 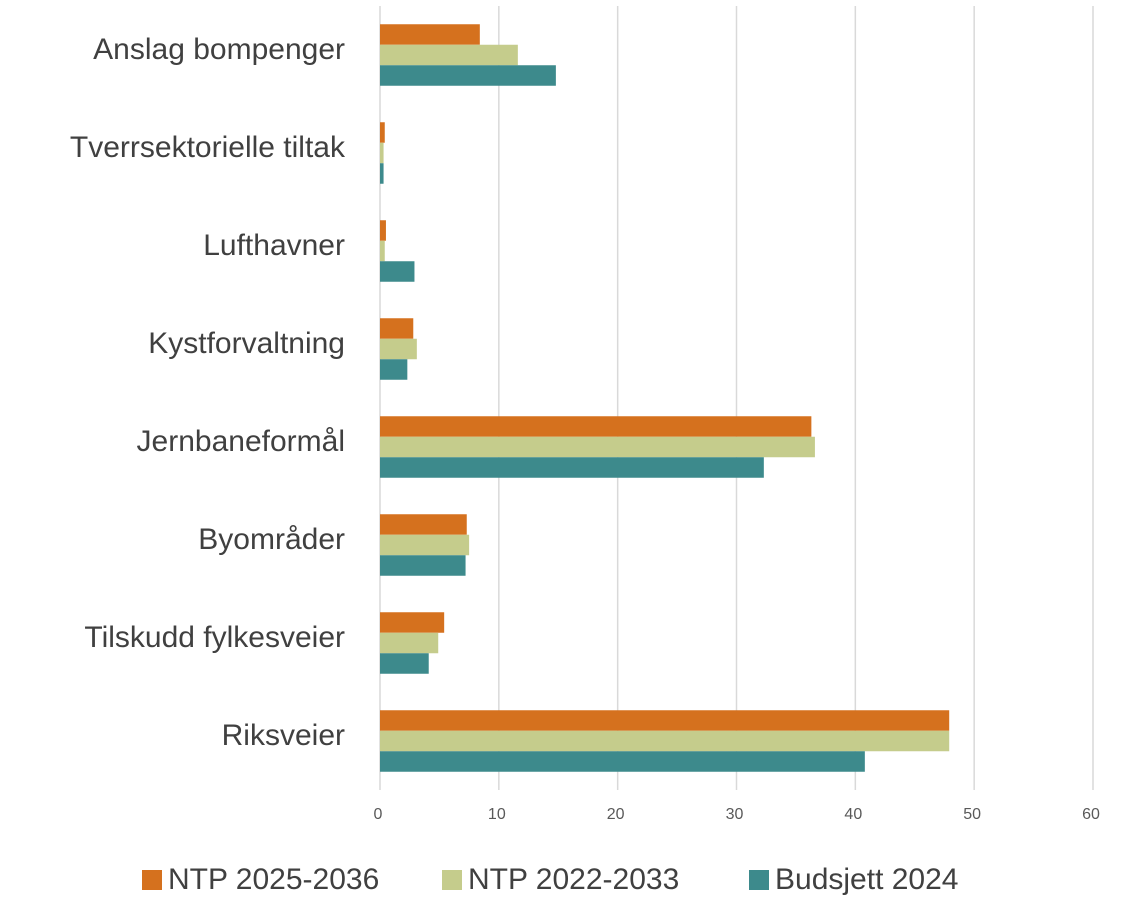 I want to click on category-label: Lufthavner, so click(x=274, y=245).